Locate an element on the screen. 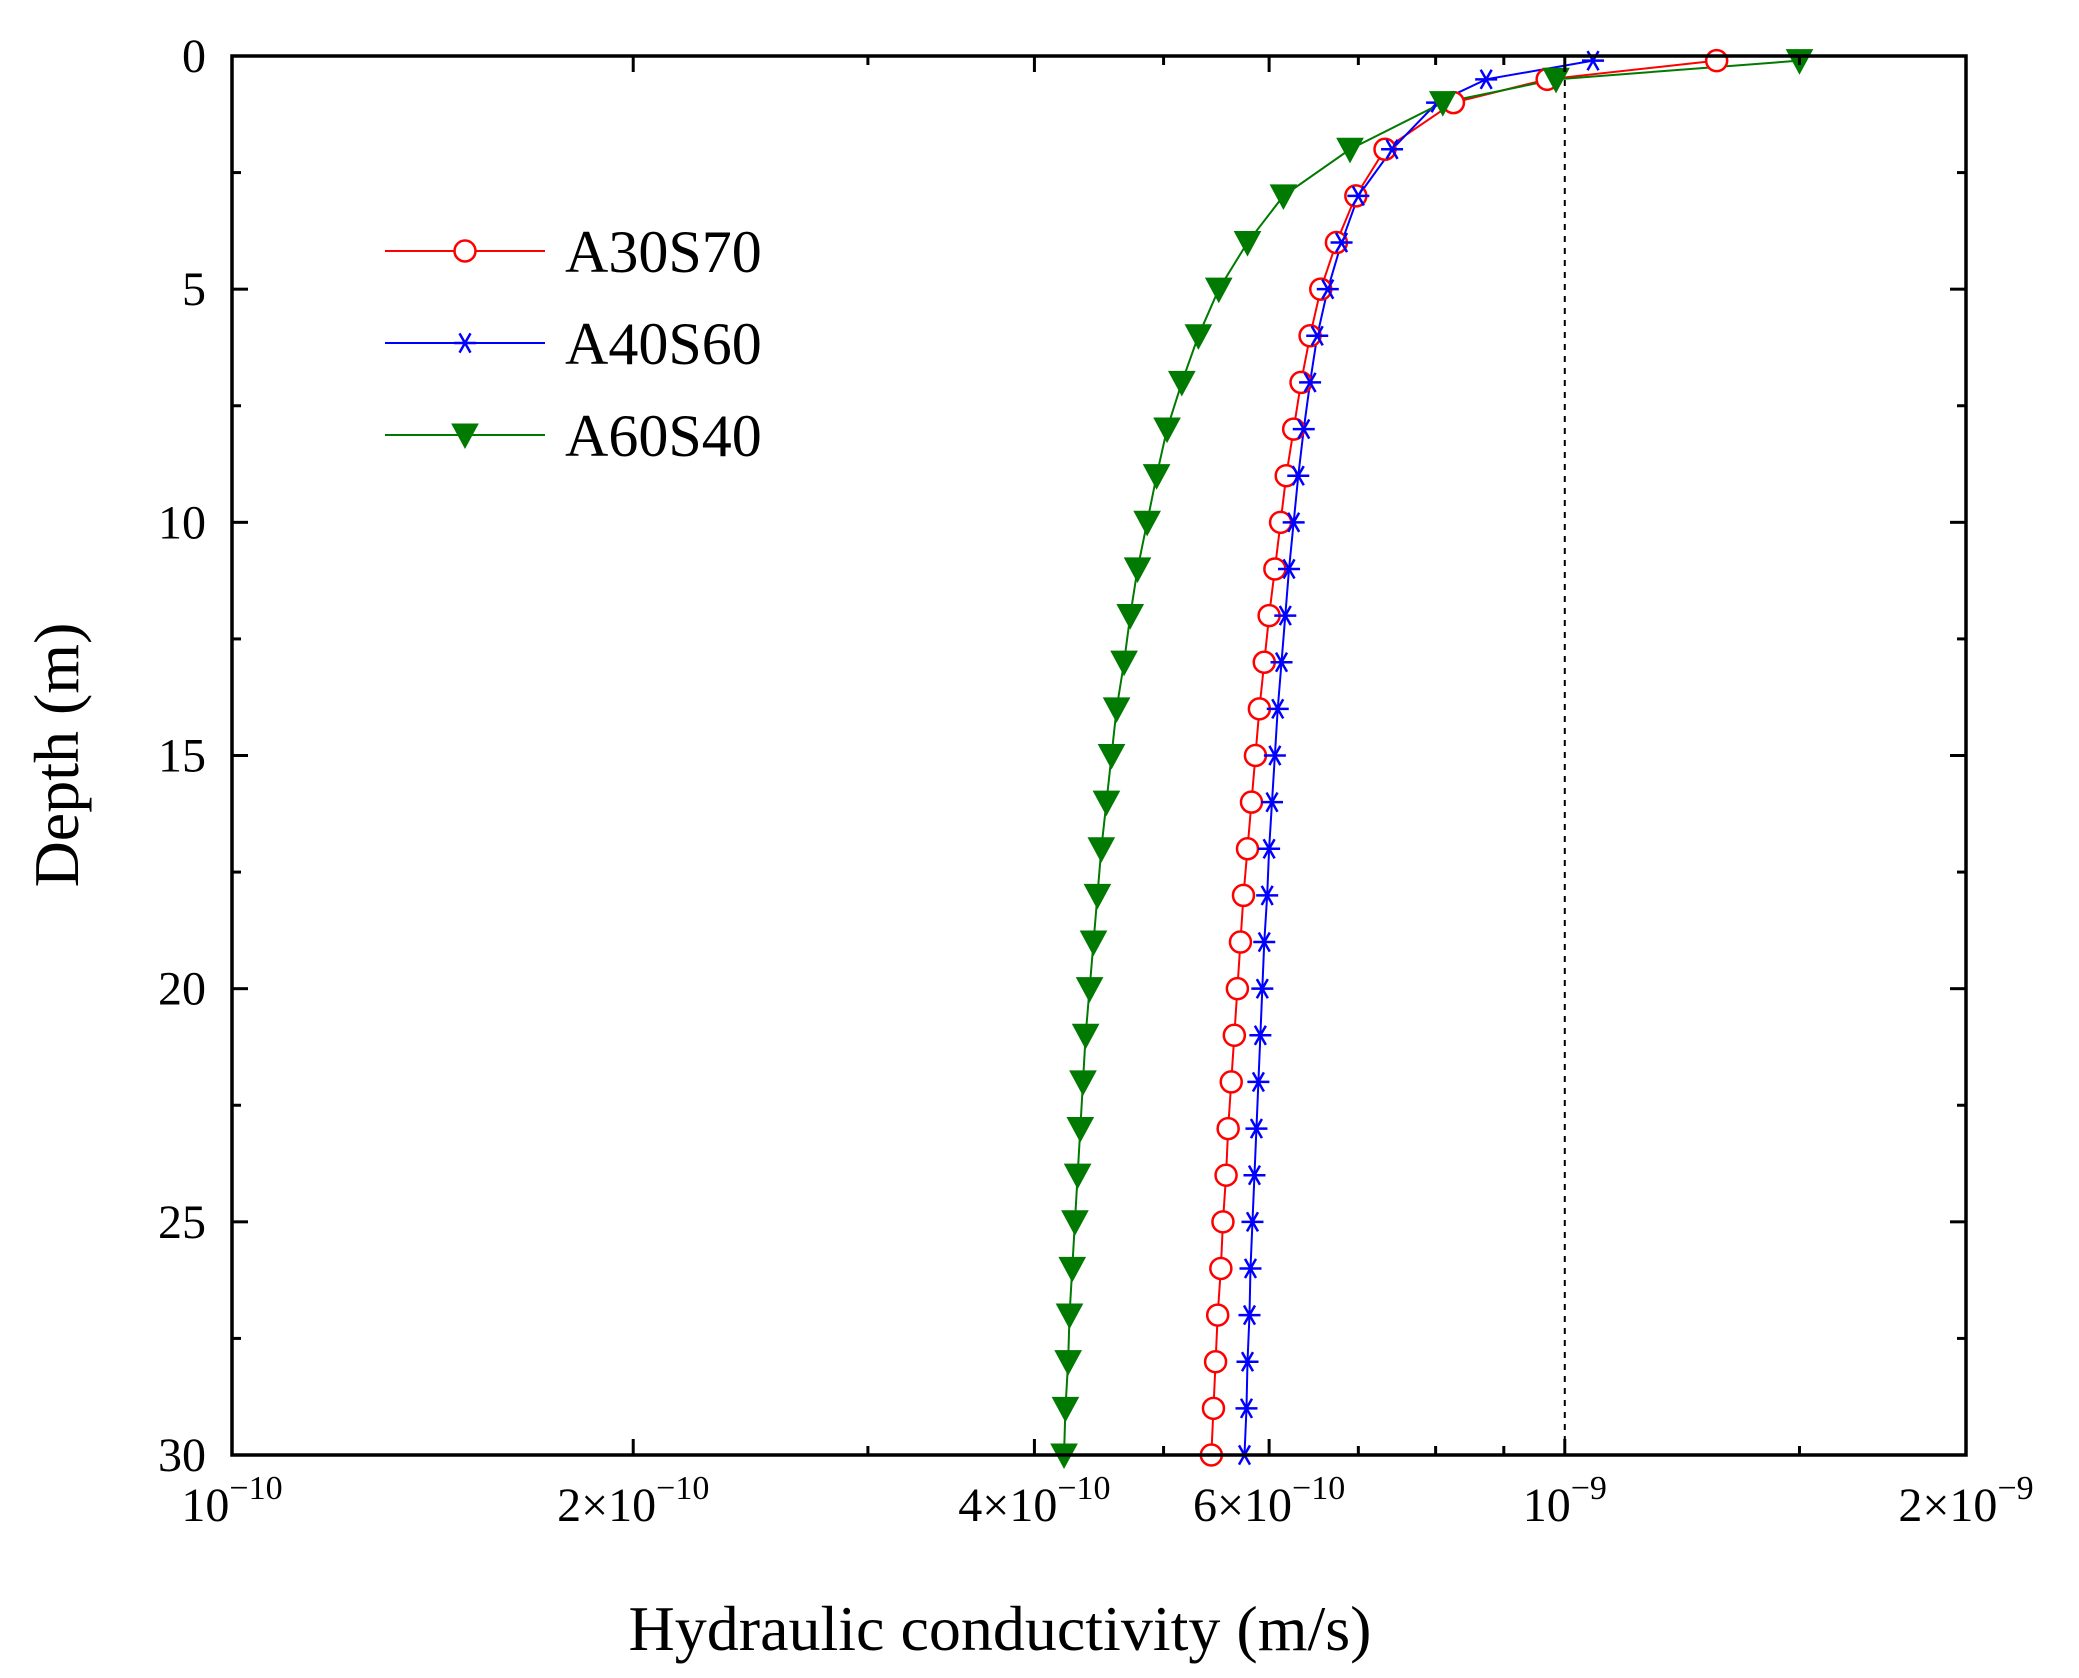 The width and height of the screenshot is (2079, 1678). legend-item: A60S40 is located at coordinates (573, 436).